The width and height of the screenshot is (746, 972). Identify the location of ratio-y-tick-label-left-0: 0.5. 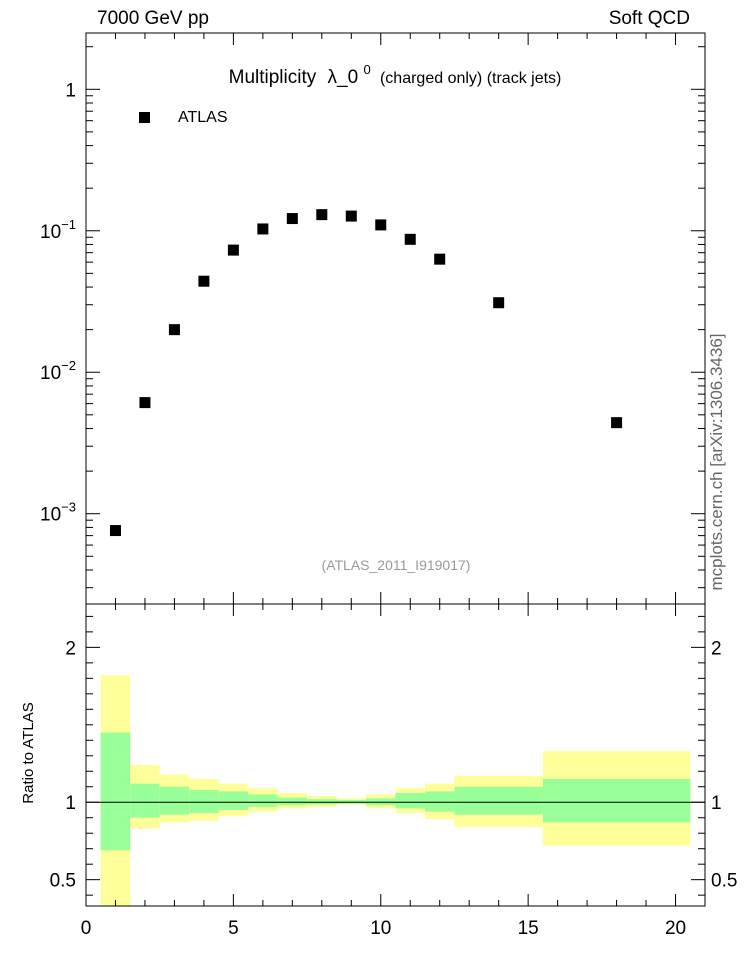
(63, 881).